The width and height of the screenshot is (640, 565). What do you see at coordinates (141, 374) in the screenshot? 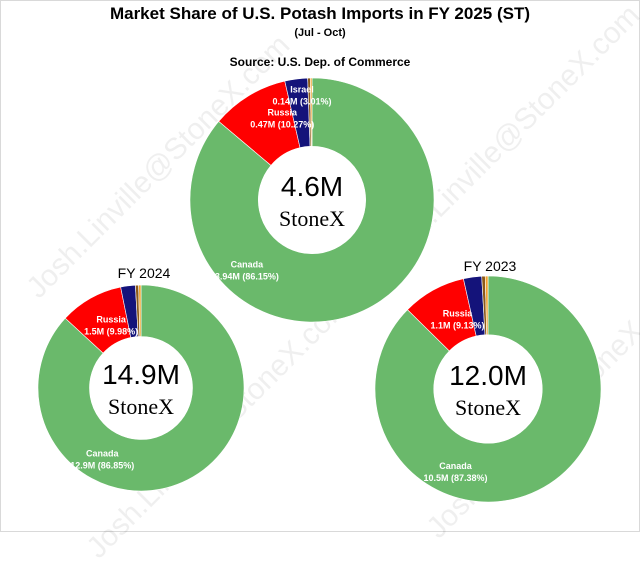
I see `donut-total: 14.9M` at bounding box center [141, 374].